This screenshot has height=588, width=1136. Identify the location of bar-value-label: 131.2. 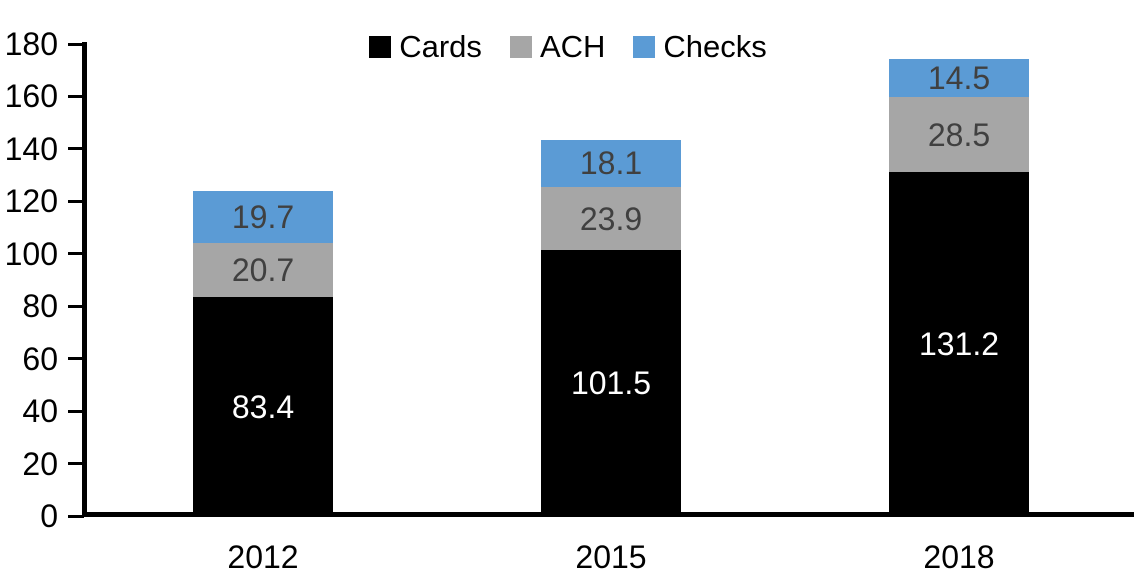
(959, 343).